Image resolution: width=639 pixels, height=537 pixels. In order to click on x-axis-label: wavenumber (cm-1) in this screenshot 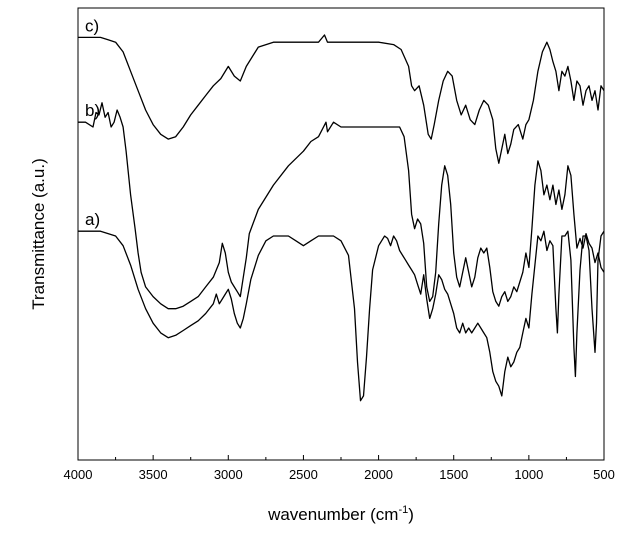, I will do `click(340, 514)`.